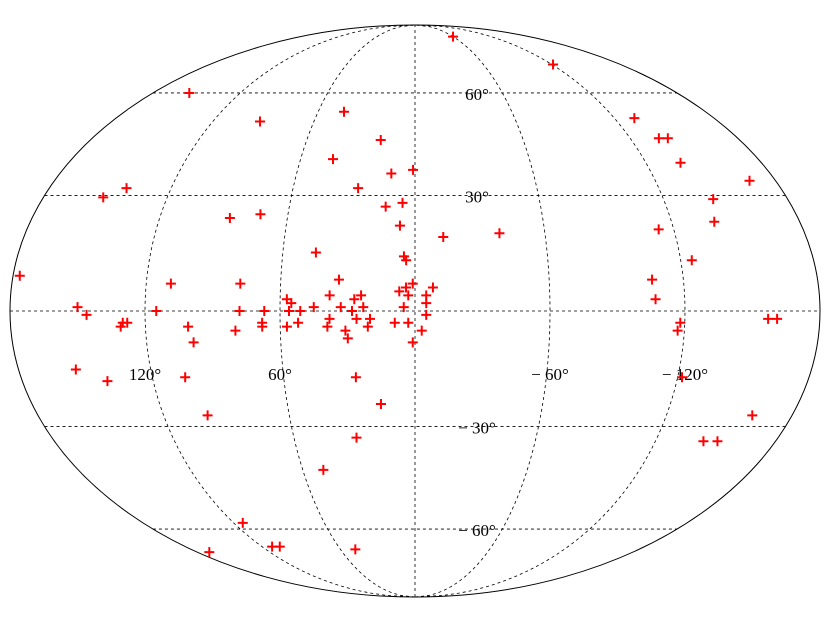 This screenshot has width=830, height=623. I want to click on latitude-label: − 60°, so click(477, 530).